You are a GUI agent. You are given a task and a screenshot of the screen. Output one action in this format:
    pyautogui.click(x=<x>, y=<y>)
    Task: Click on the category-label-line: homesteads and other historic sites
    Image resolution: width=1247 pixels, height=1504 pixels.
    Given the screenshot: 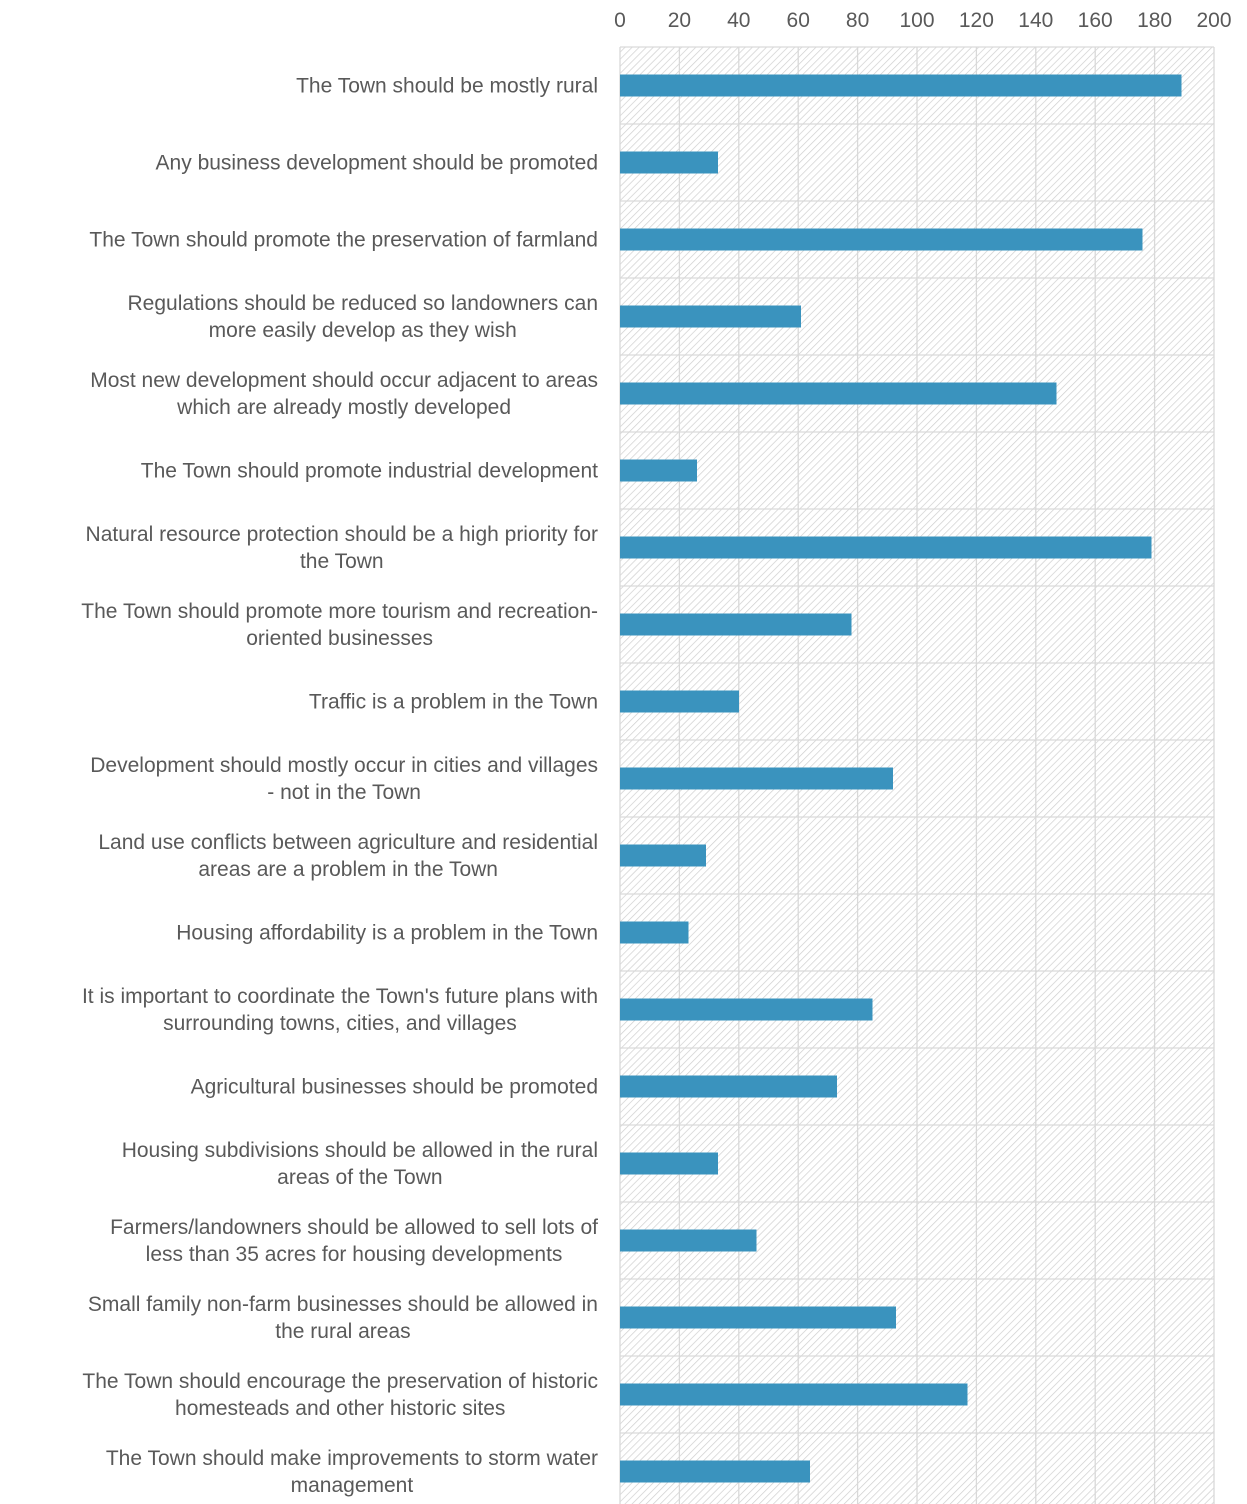 What is the action you would take?
    pyautogui.click(x=340, y=1408)
    